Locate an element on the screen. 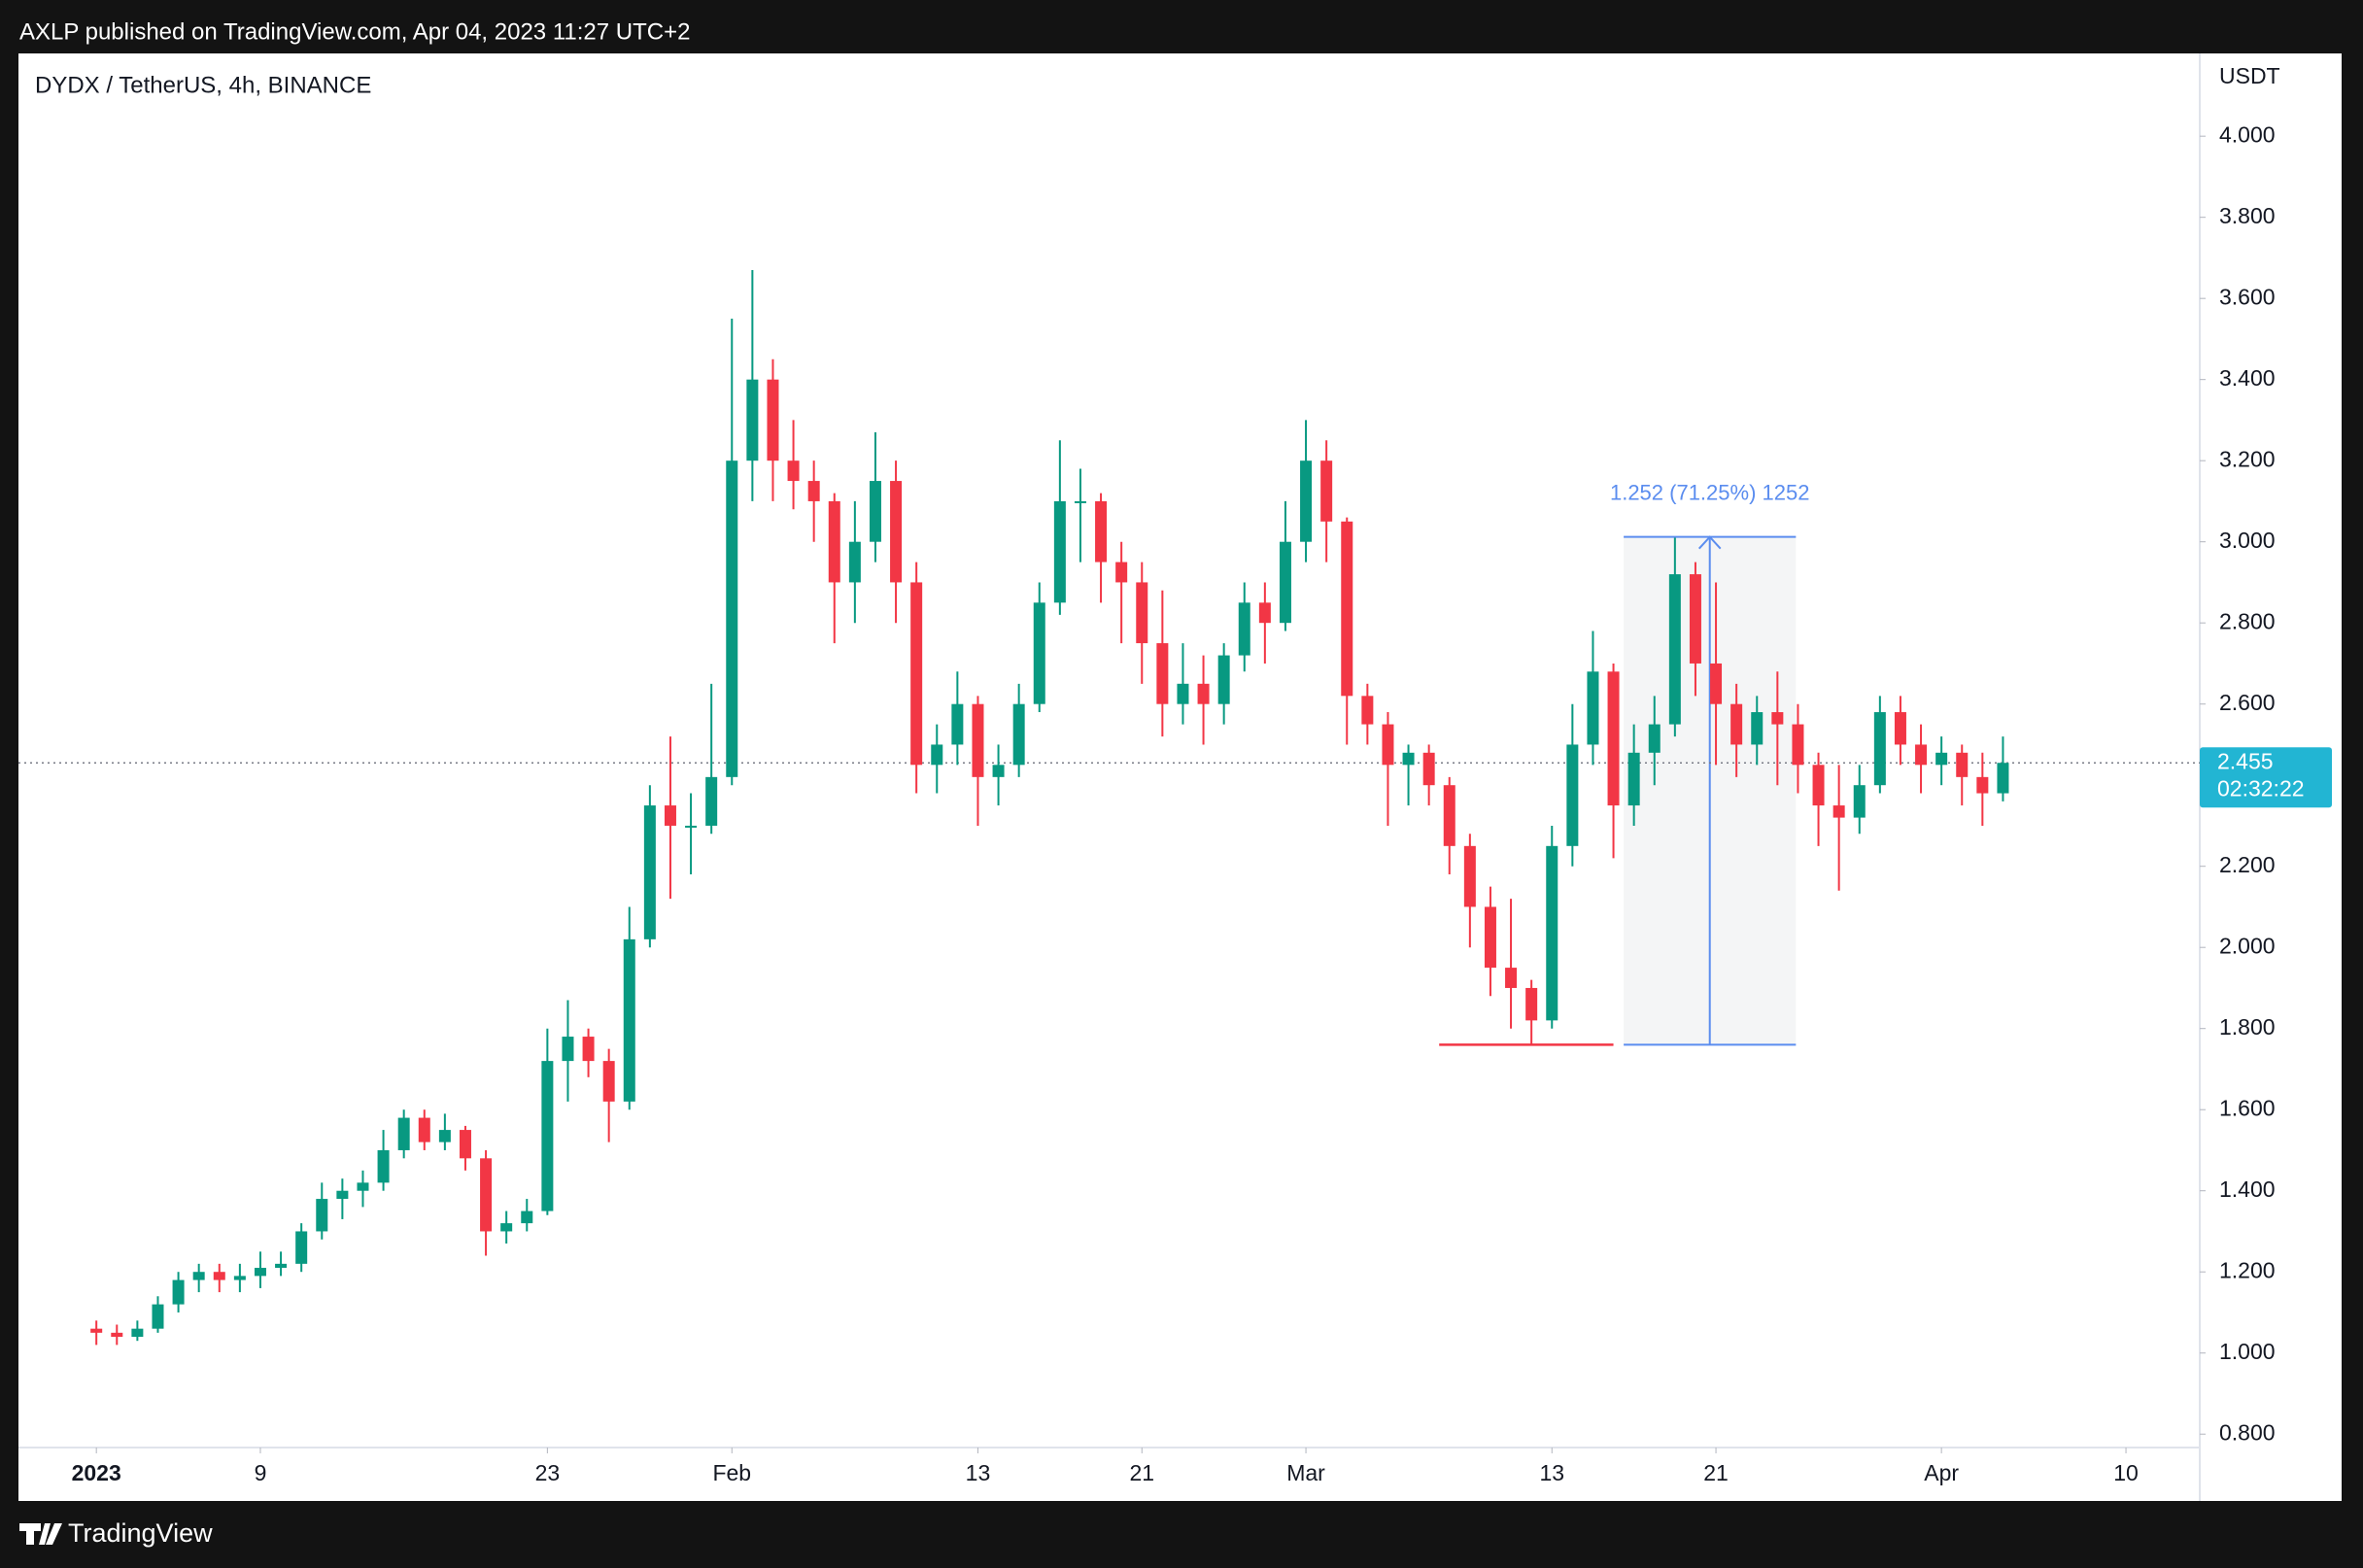 The width and height of the screenshot is (2363, 1568). y-tick-label: 4.000 is located at coordinates (2248, 134).